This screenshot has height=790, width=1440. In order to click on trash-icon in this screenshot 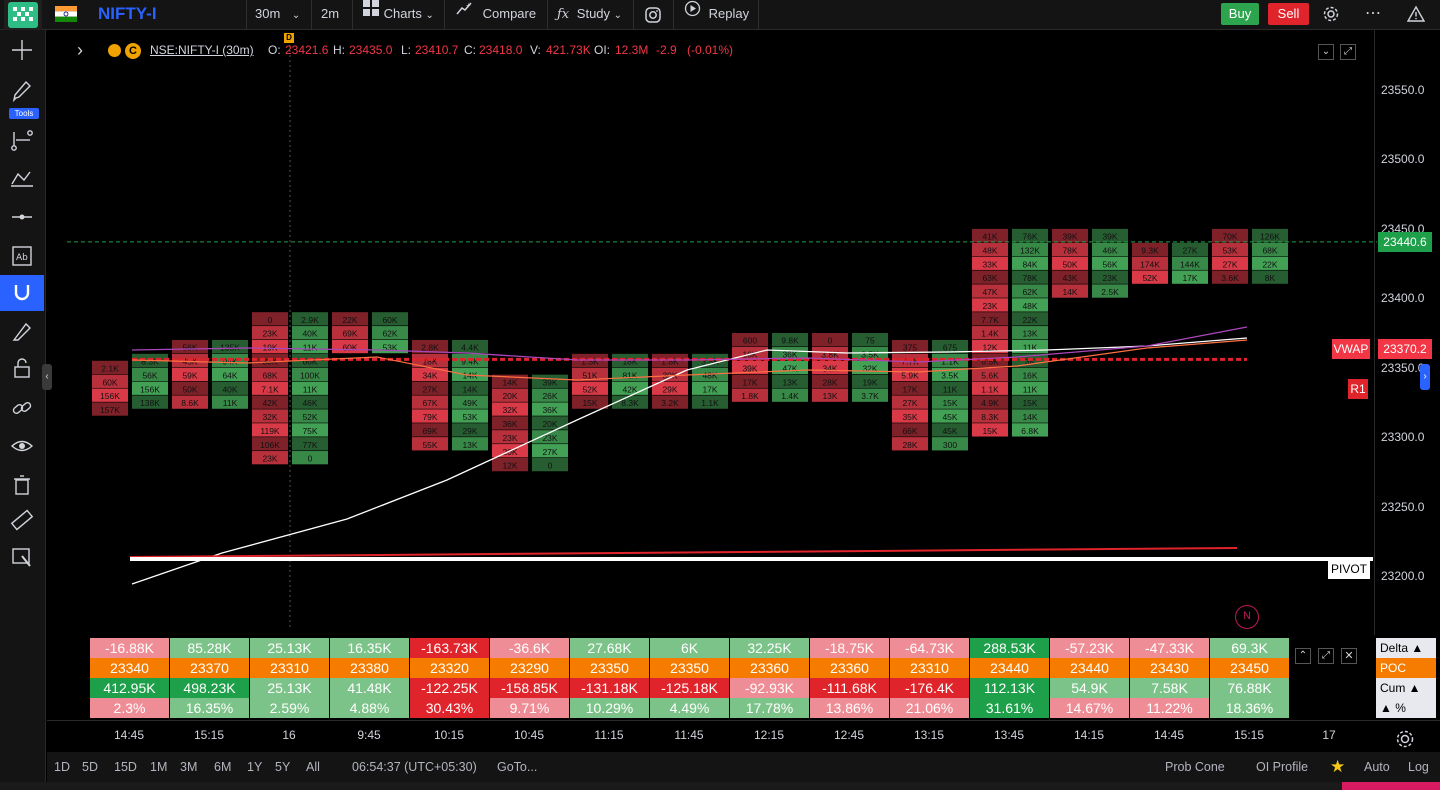, I will do `click(22, 485)`.